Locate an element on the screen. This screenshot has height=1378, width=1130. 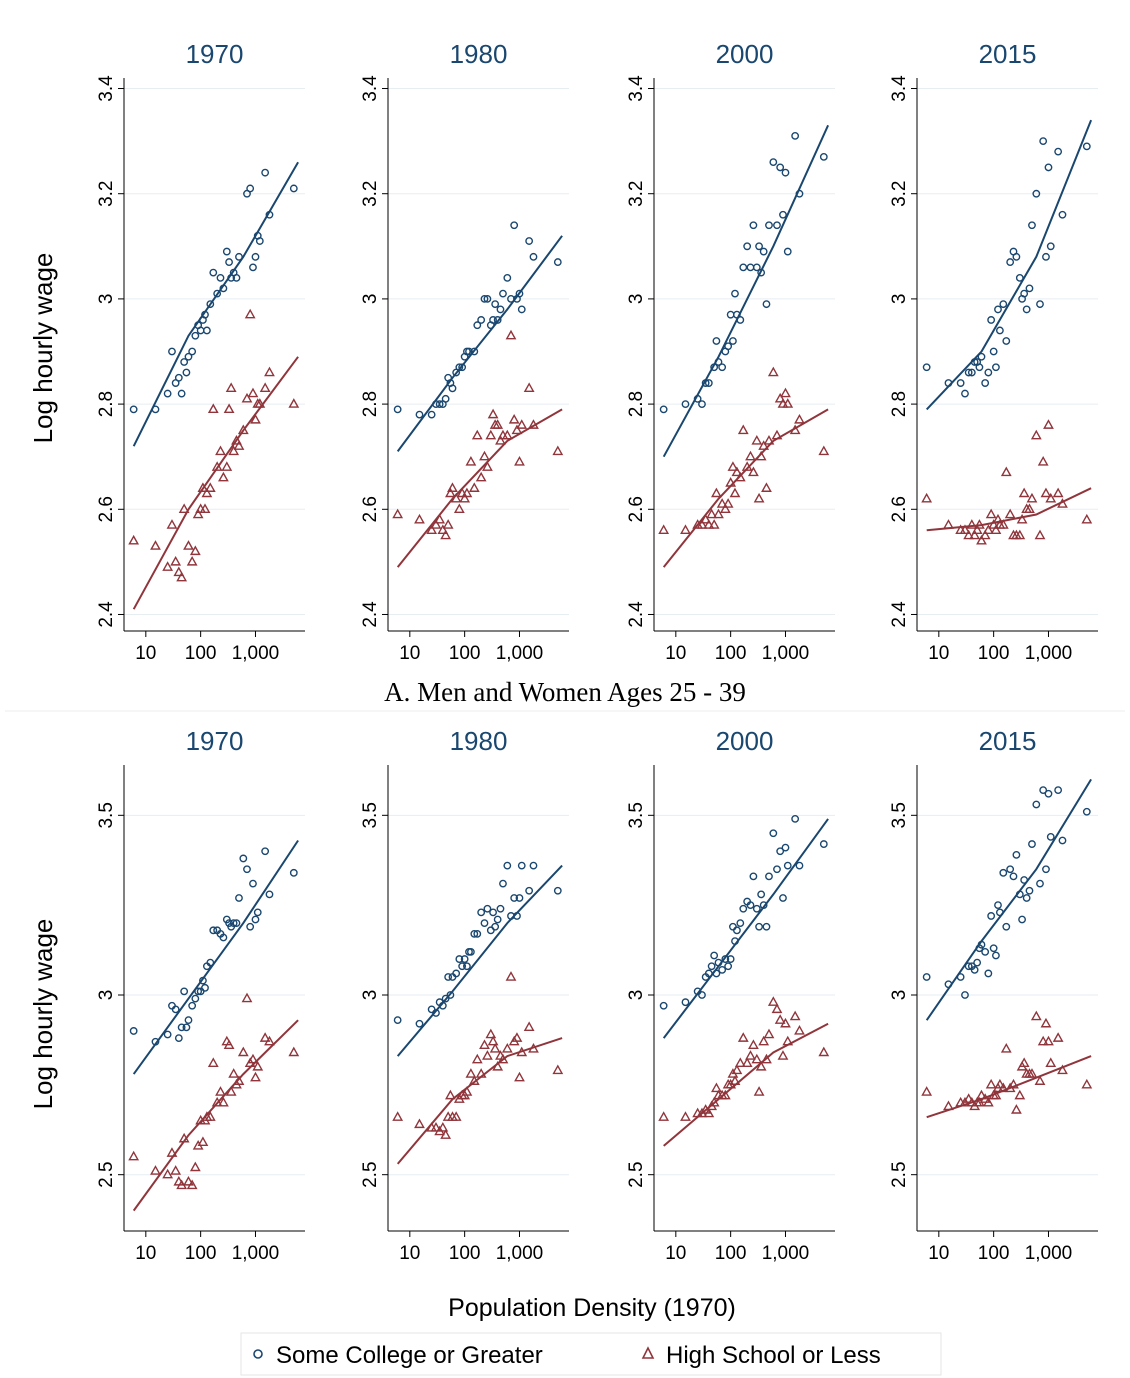
panel-title: 2015 is located at coordinates (1008, 741).